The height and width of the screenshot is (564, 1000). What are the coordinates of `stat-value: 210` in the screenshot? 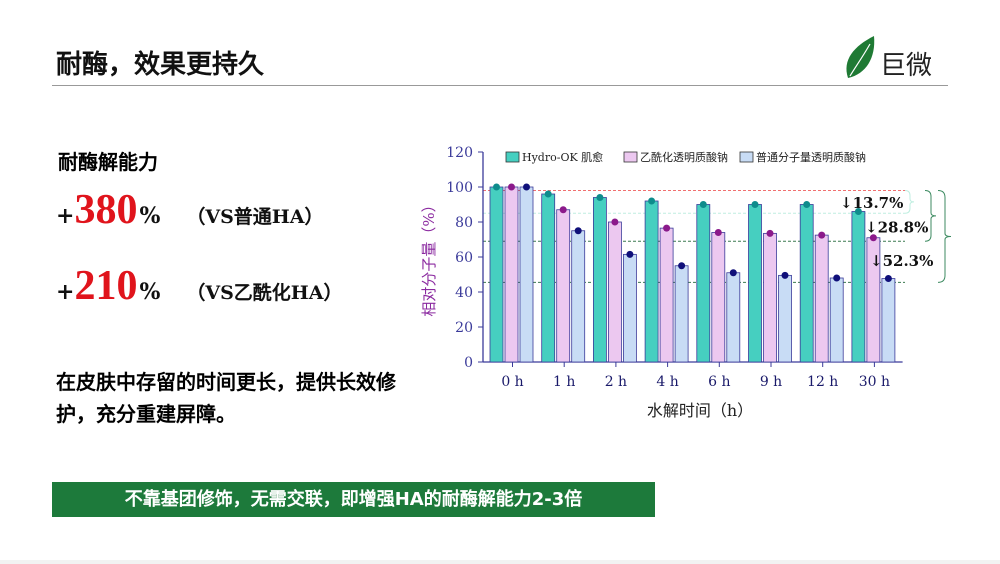 It's located at (106, 286).